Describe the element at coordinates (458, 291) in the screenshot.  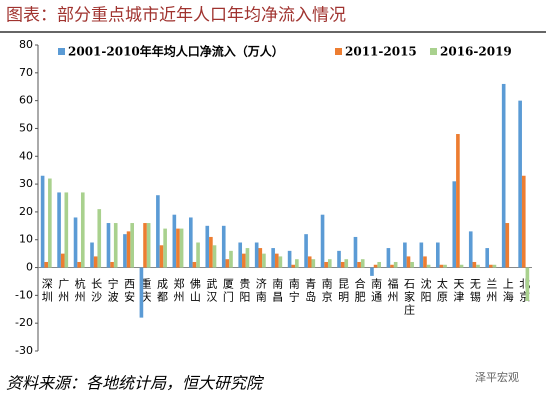
I see `x-tick-label: 天津` at that location.